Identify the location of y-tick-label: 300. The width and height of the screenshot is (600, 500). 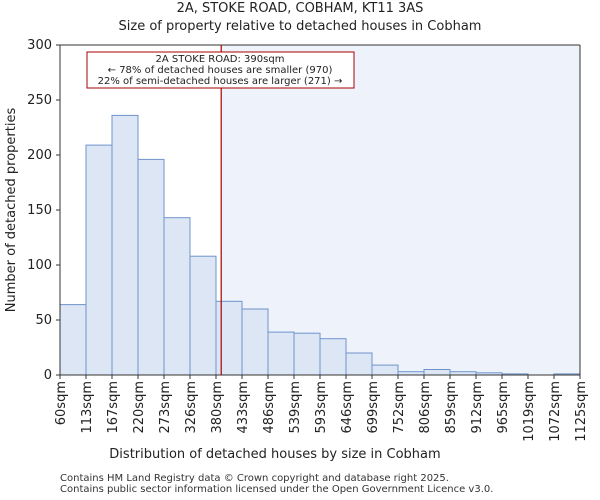
(39, 45).